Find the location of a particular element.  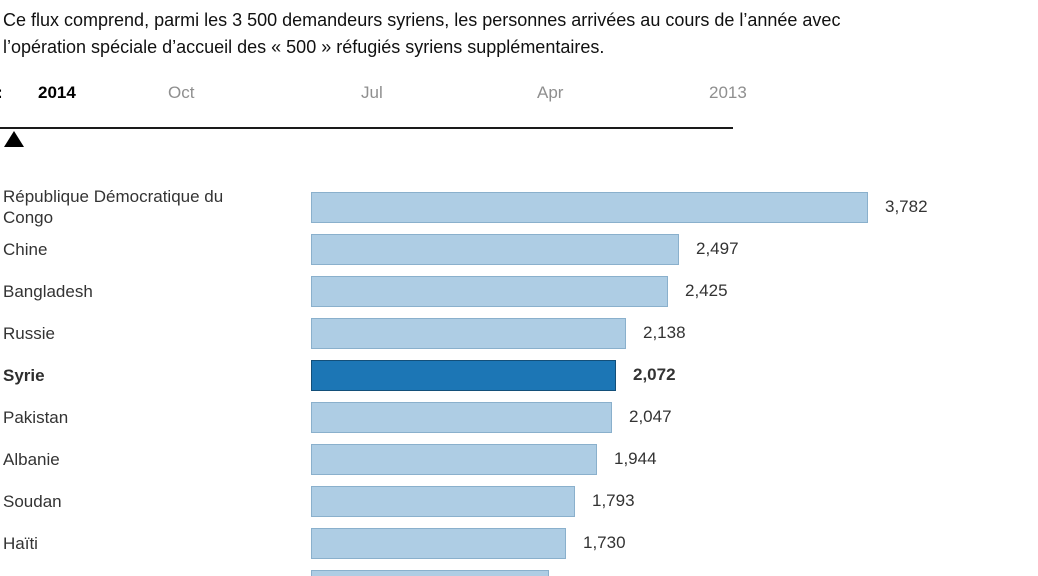

bar-area: 2,425 is located at coordinates (674, 291).